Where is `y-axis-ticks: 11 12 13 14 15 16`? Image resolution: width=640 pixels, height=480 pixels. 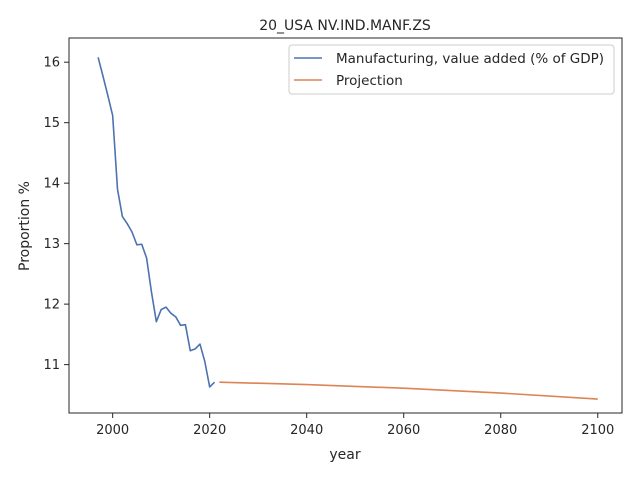
y-axis-ticks: 11 12 13 14 15 16 is located at coordinates (56, 214).